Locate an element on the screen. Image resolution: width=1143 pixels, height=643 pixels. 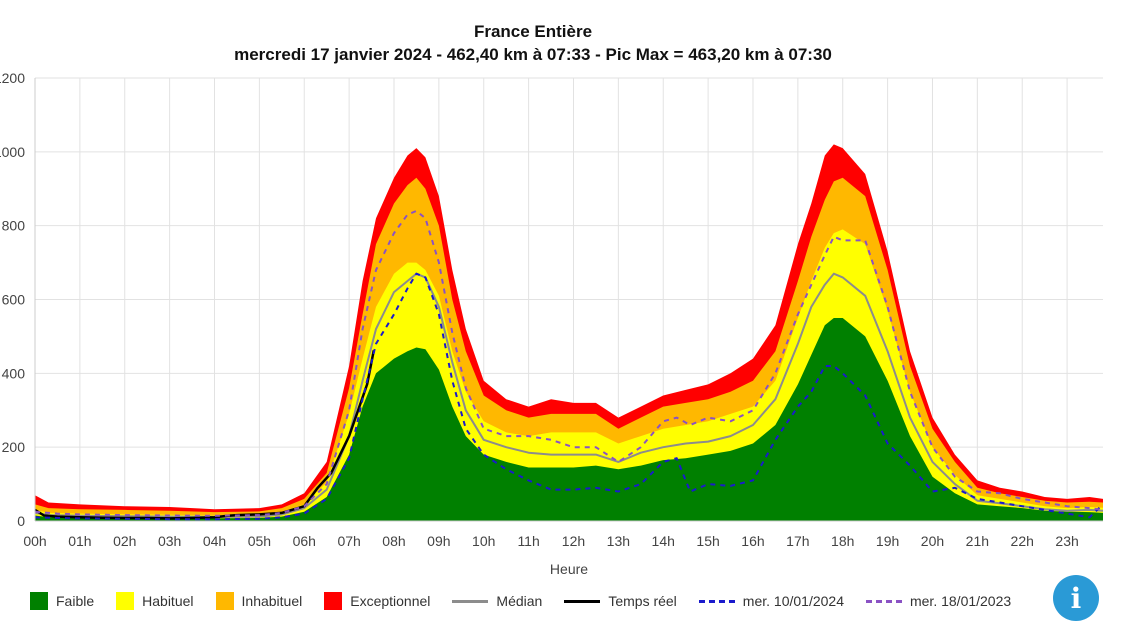
x-tick-label: 06h is located at coordinates (304, 541).